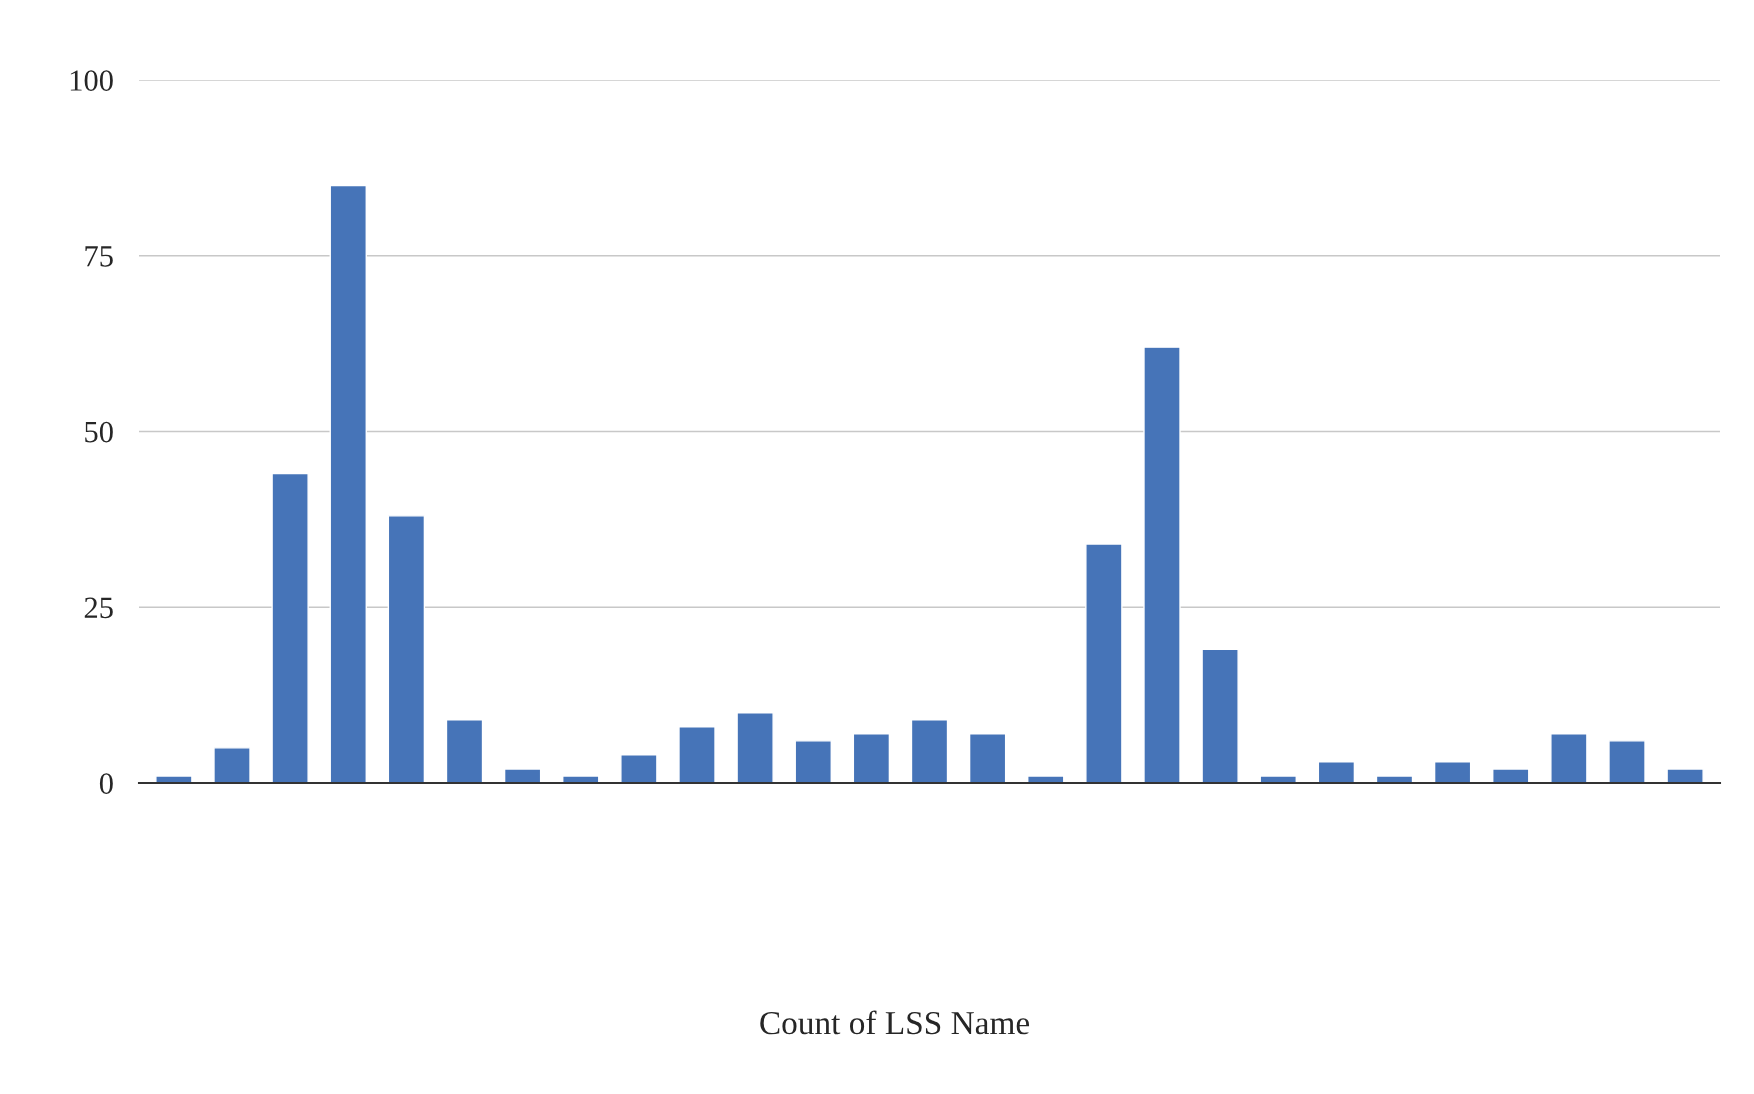 The image size is (1754, 1094). I want to click on y-tick-label: 100, so click(91, 80).